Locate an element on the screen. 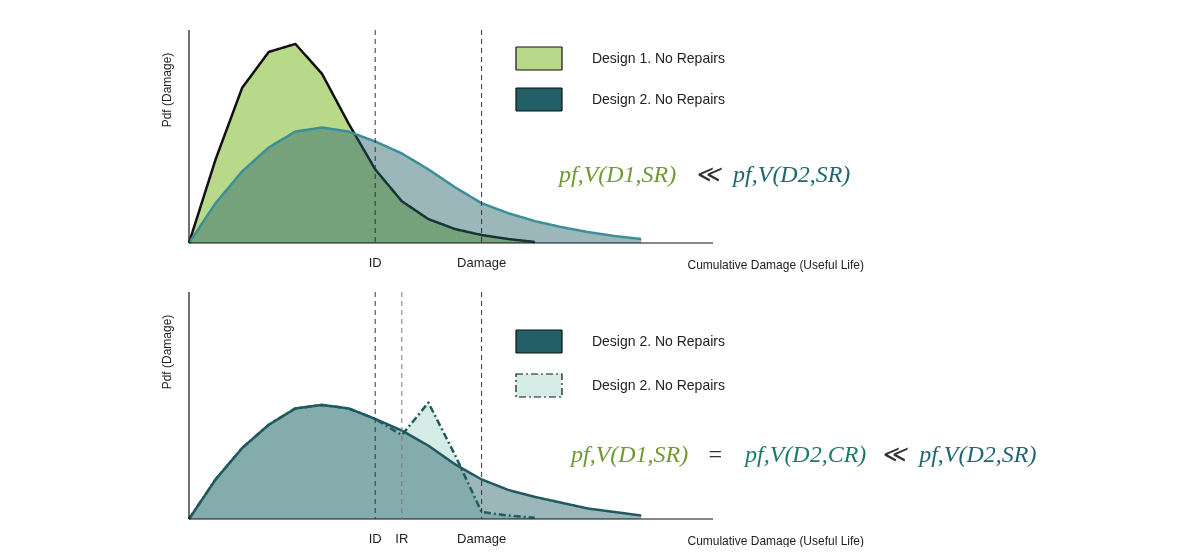 The height and width of the screenshot is (555, 1182). annotation: ≪ is located at coordinates (709, 174).